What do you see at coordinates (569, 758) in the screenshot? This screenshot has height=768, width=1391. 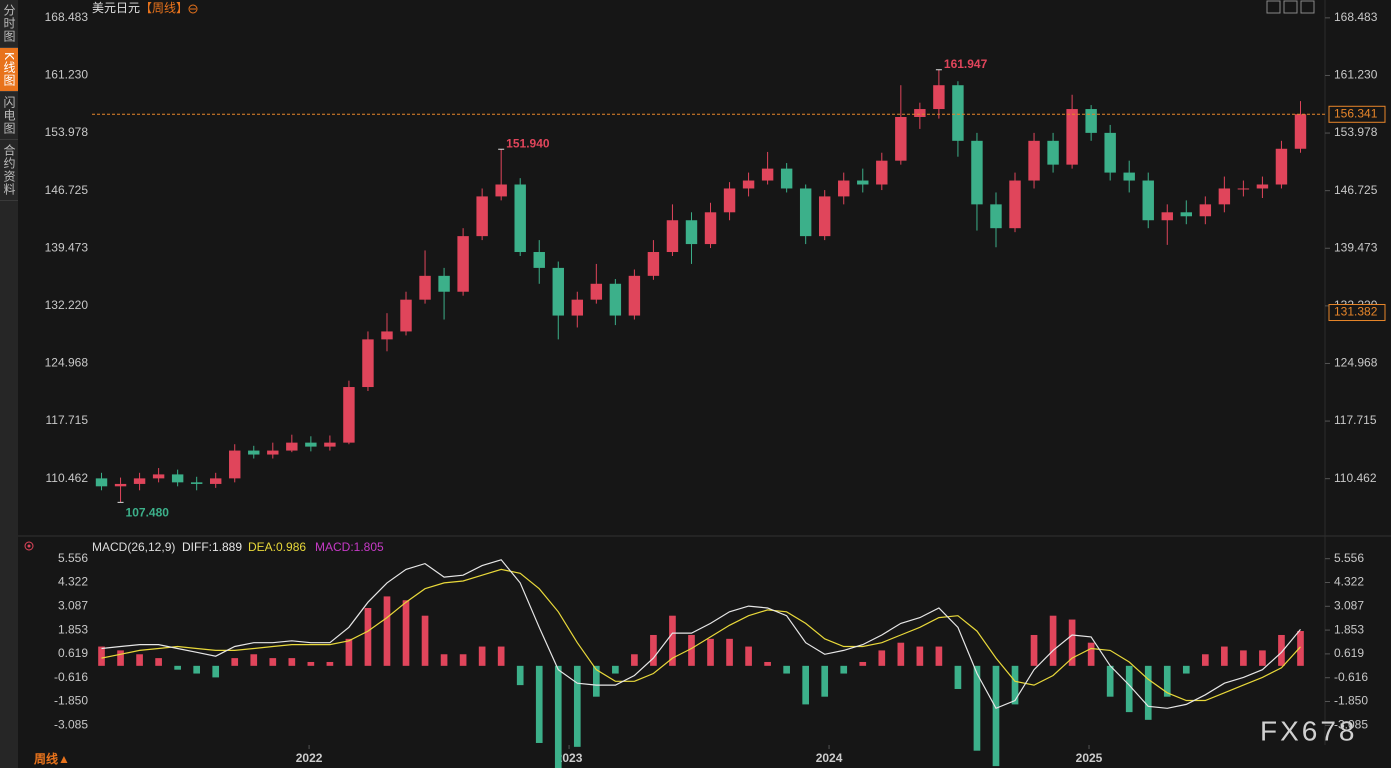 I see `x-tick-label: 2023` at bounding box center [569, 758].